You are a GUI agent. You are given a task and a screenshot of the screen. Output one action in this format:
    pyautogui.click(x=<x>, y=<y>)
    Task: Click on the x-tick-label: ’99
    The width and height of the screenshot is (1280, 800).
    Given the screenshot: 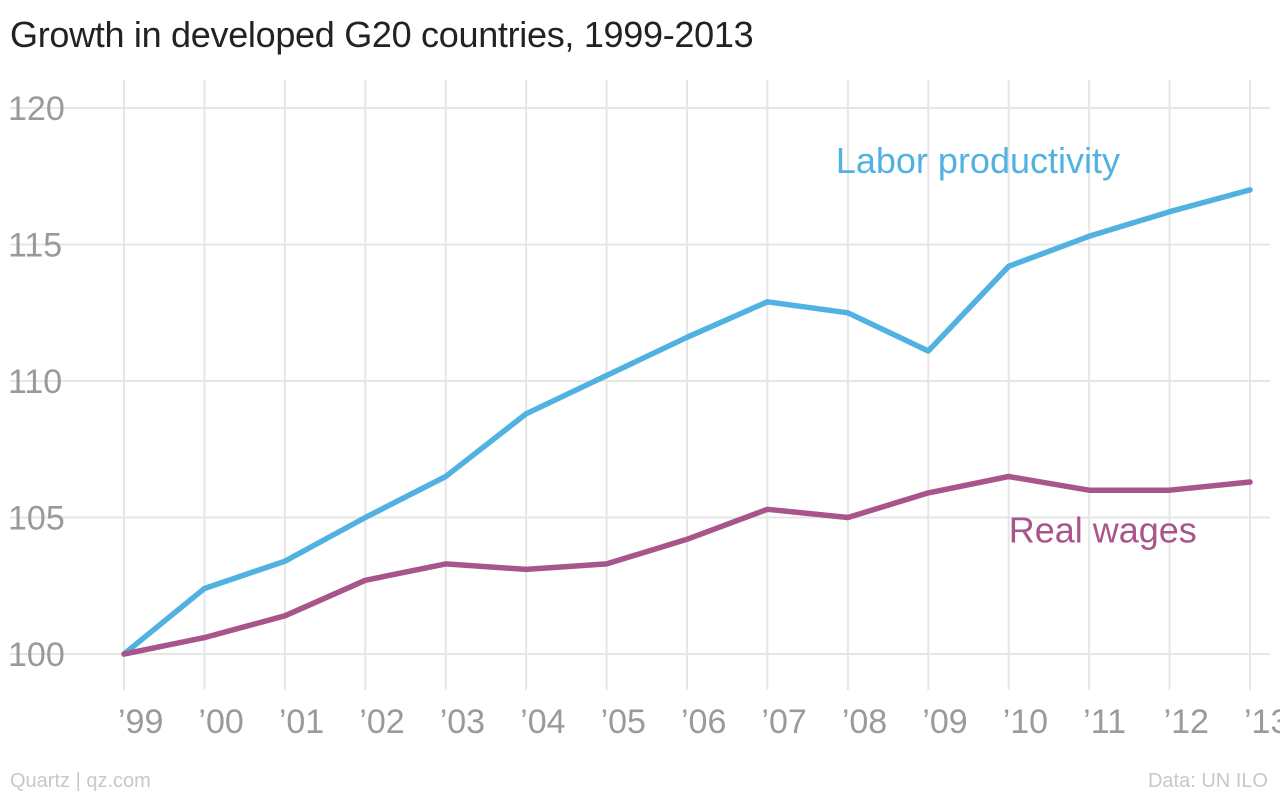 What is the action you would take?
    pyautogui.click(x=140, y=722)
    